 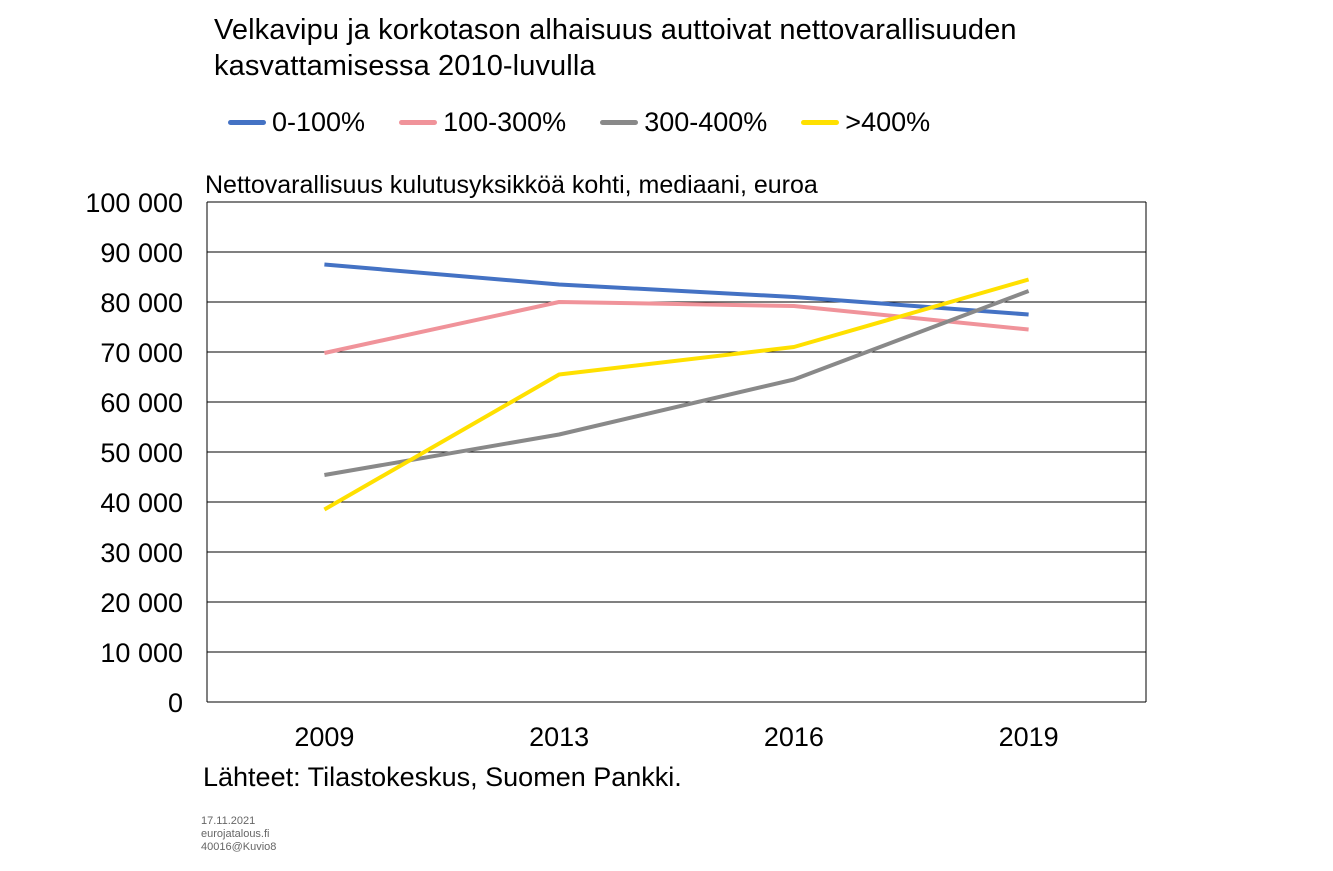 I want to click on x-axis-ticks: 2009 2013 2016 2019, so click(x=676, y=737).